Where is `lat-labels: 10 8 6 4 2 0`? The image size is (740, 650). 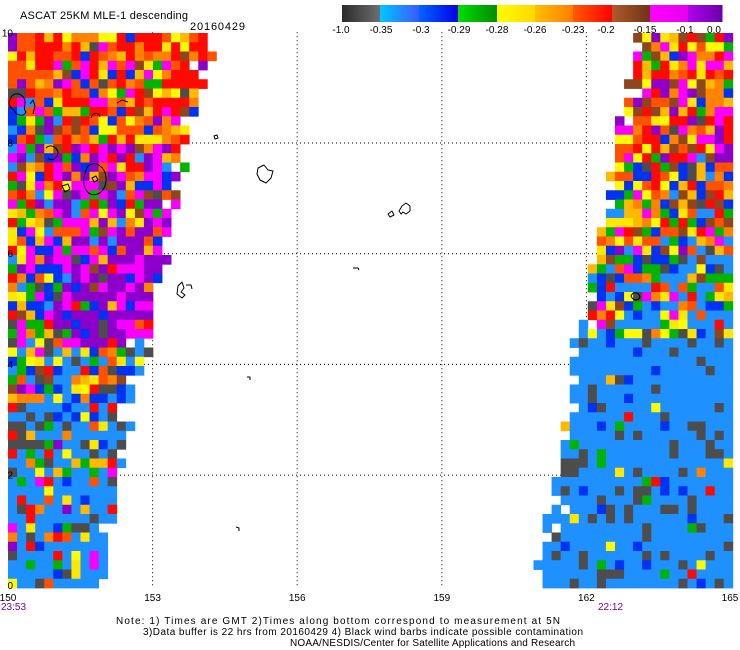
lat-labels: 10 8 6 4 2 0 is located at coordinates (8, 311).